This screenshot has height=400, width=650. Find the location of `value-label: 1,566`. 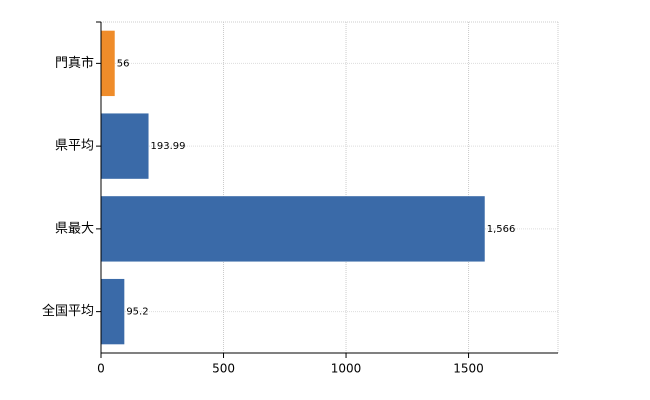

value-label: 1,566 is located at coordinates (501, 229).